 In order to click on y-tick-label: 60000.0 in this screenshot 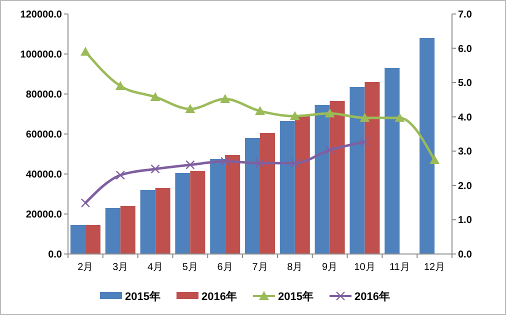, I will do `click(44, 135)`.